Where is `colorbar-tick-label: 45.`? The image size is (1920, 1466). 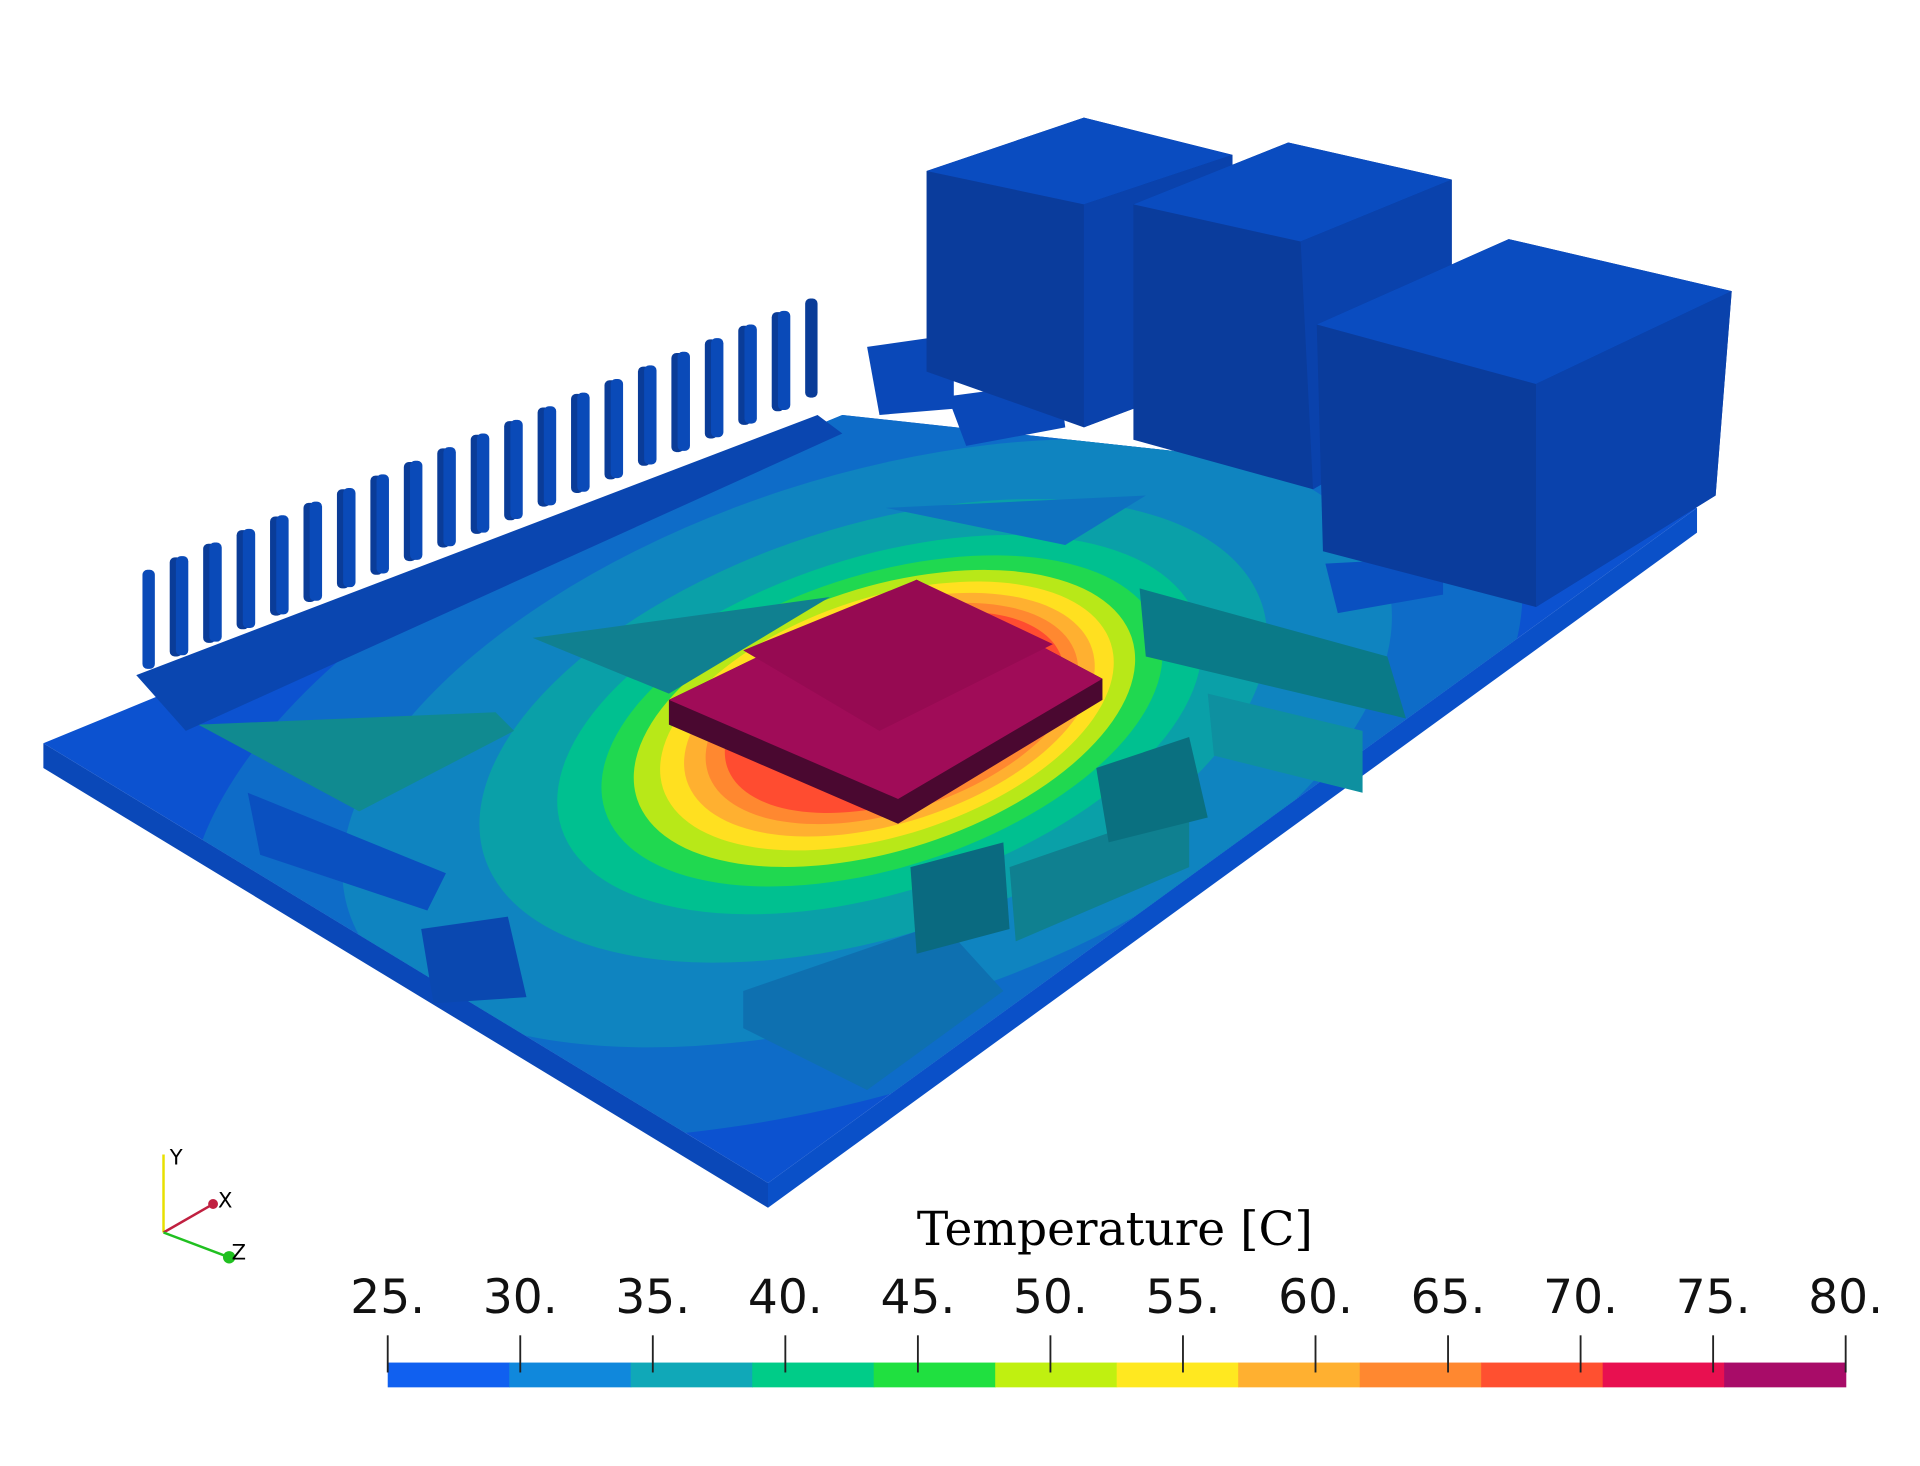 colorbar-tick-label: 45. is located at coordinates (917, 1297).